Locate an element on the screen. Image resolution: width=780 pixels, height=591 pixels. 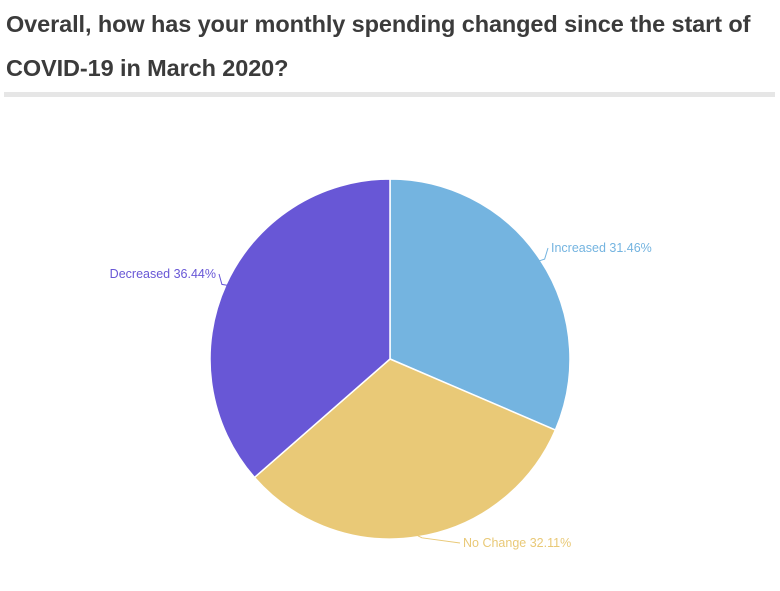
pie-slice-no-change is located at coordinates (405, 449).